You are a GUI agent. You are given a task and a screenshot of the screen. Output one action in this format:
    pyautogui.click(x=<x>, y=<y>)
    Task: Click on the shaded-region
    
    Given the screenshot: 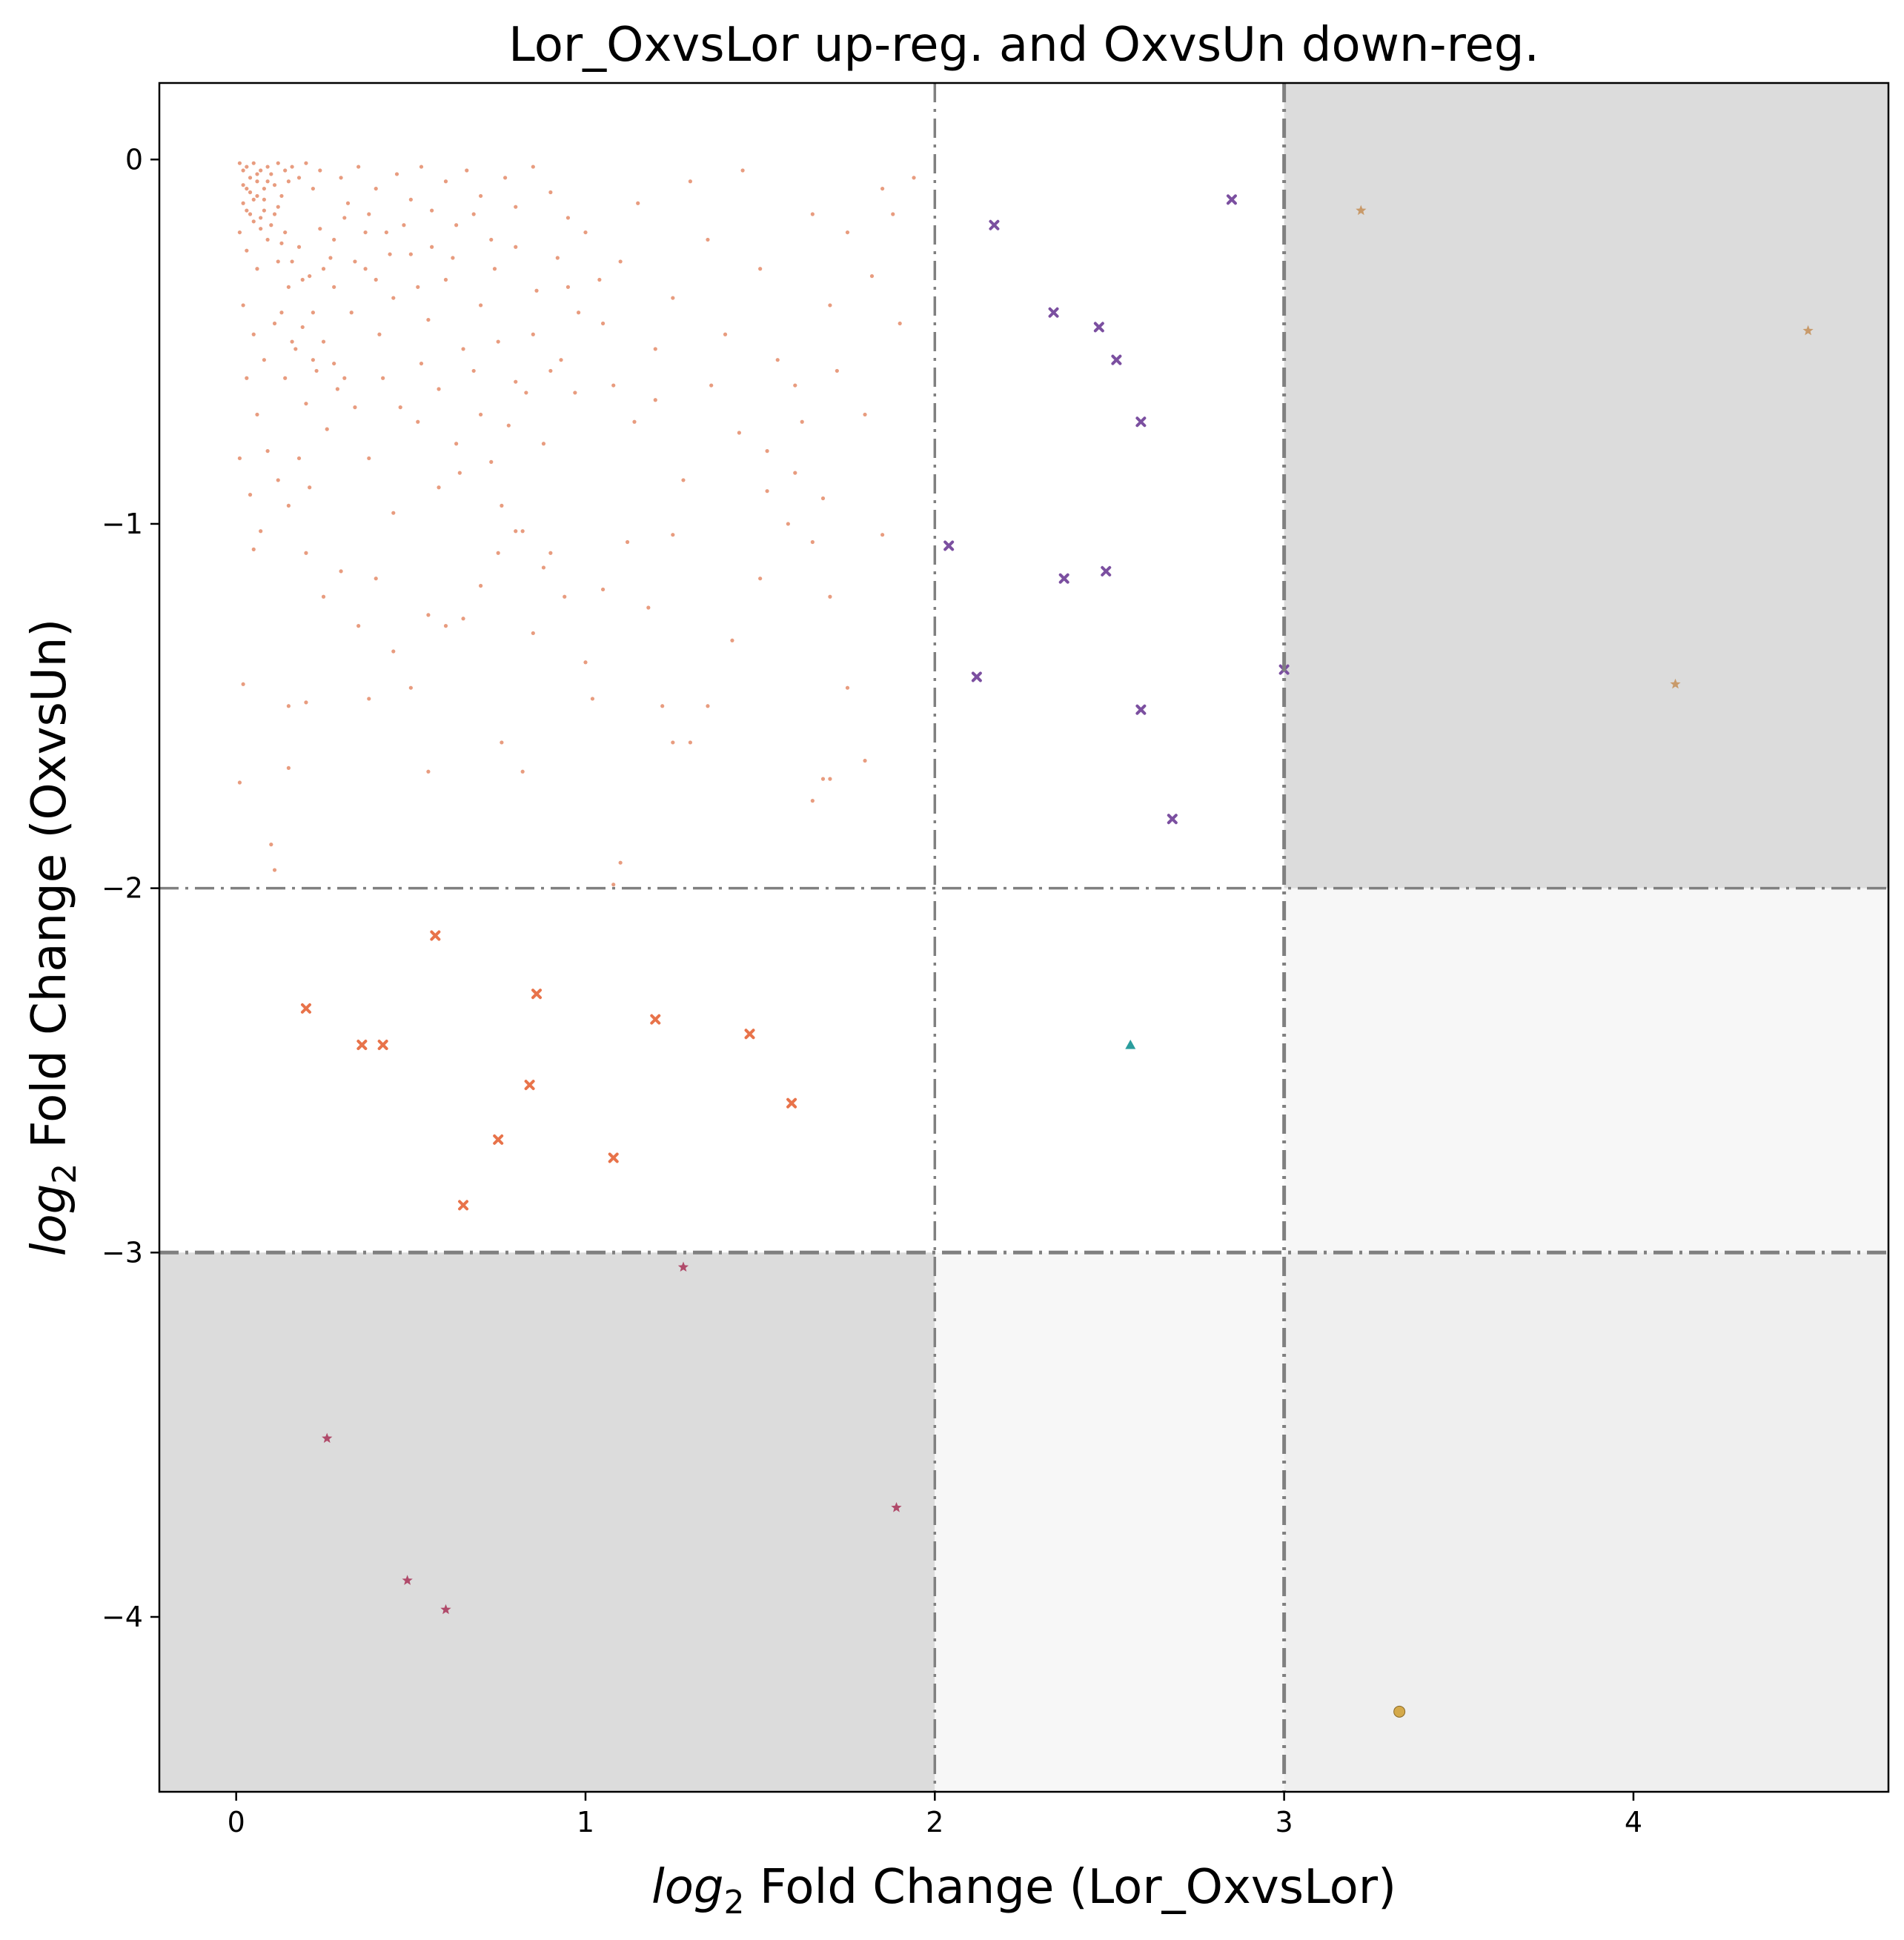 What is the action you would take?
    pyautogui.click(x=1586, y=486)
    